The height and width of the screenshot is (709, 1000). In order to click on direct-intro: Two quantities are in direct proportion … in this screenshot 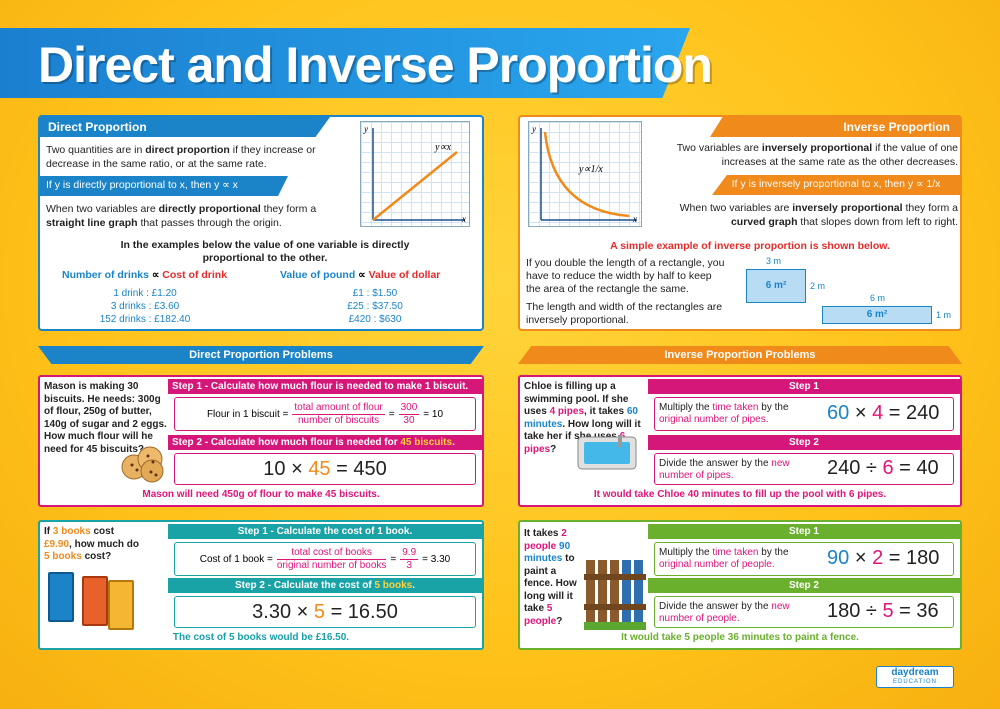, I will do `click(181, 157)`.